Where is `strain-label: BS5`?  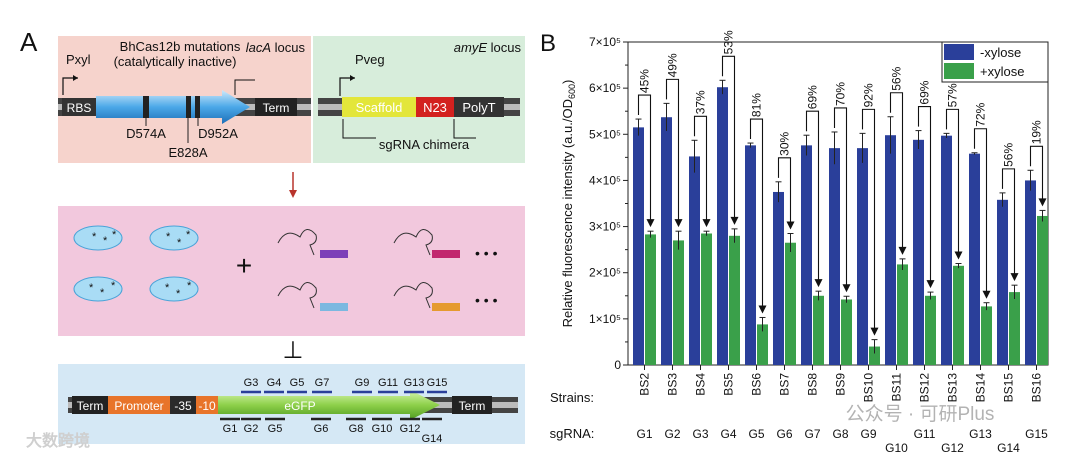 strain-label: BS5 is located at coordinates (729, 384).